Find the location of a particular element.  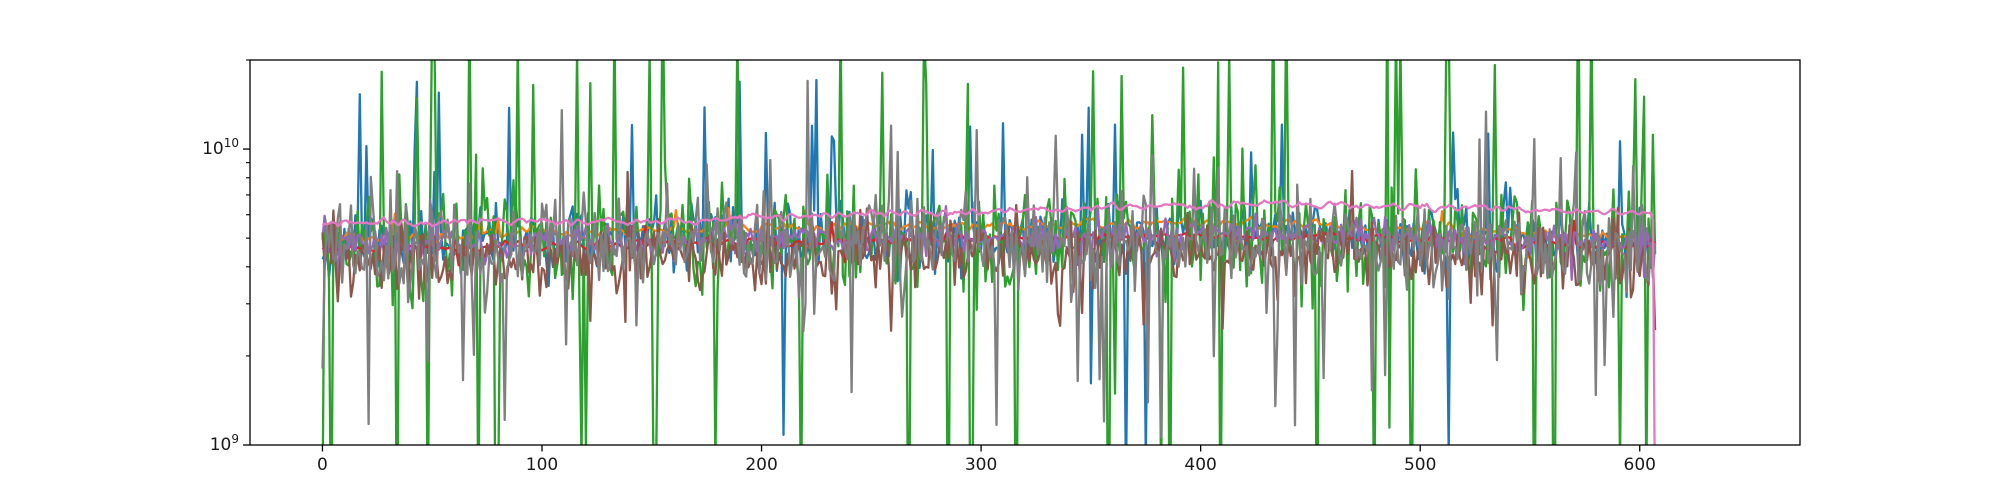

y-axis-tick-label: 1010 is located at coordinates (220, 147).